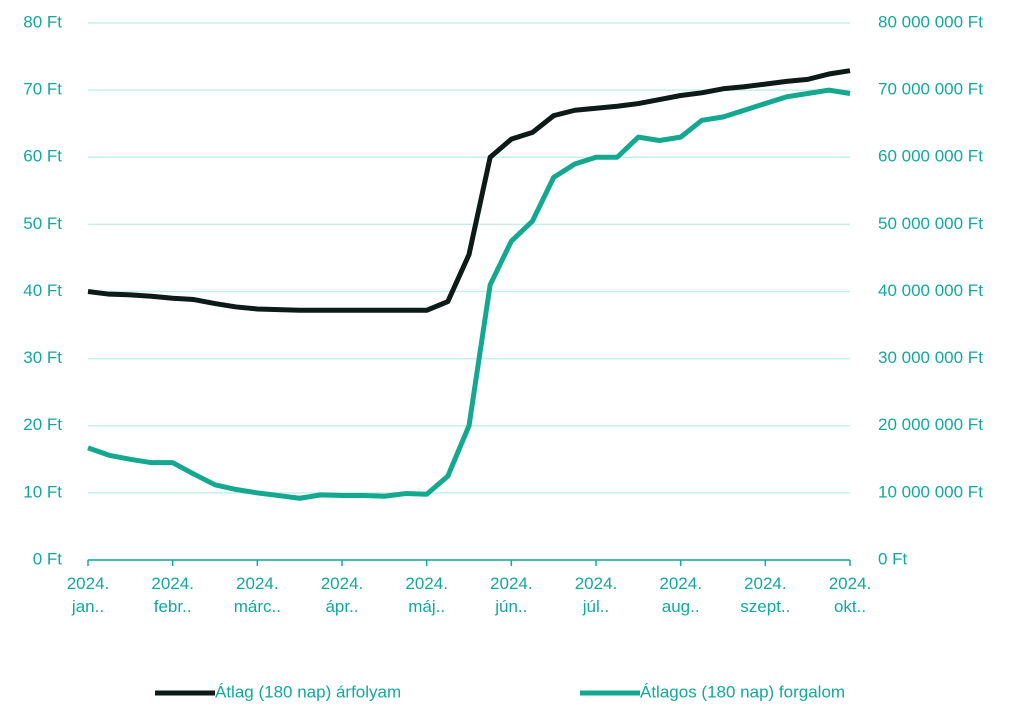 This screenshot has height=707, width=1015. What do you see at coordinates (930, 290) in the screenshot?
I see `y2-tick-label: 40 000 000 Ft` at bounding box center [930, 290].